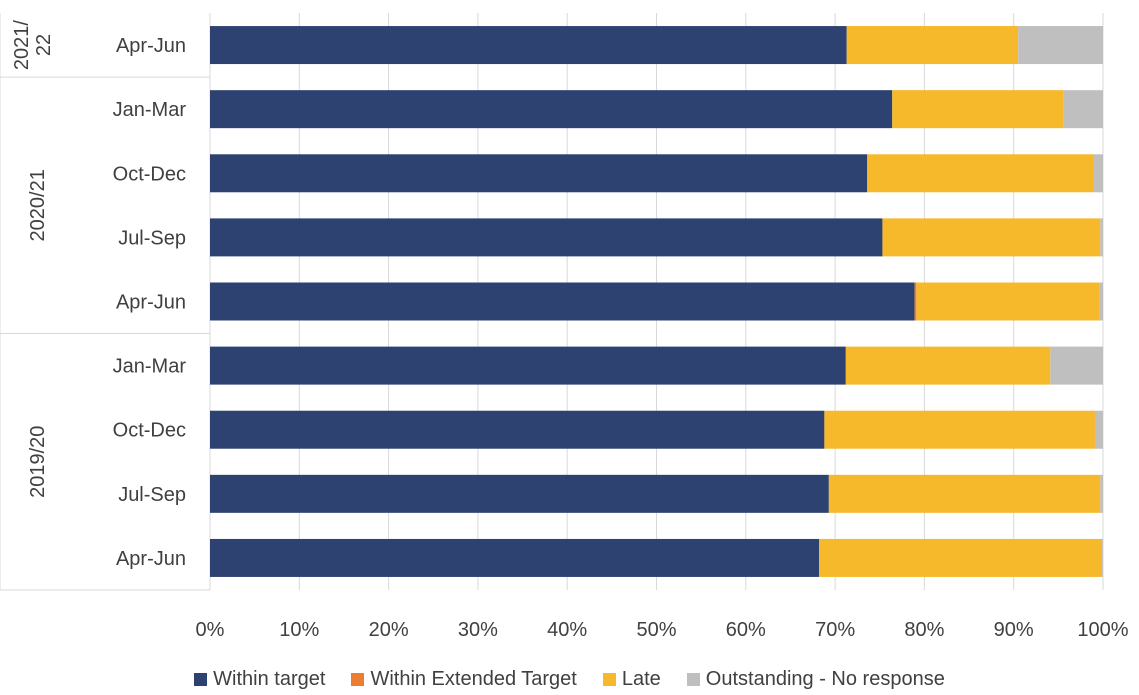 This screenshot has height=695, width=1139. Describe the element at coordinates (1102, 630) in the screenshot. I see `x-tick-label: 100%` at that location.